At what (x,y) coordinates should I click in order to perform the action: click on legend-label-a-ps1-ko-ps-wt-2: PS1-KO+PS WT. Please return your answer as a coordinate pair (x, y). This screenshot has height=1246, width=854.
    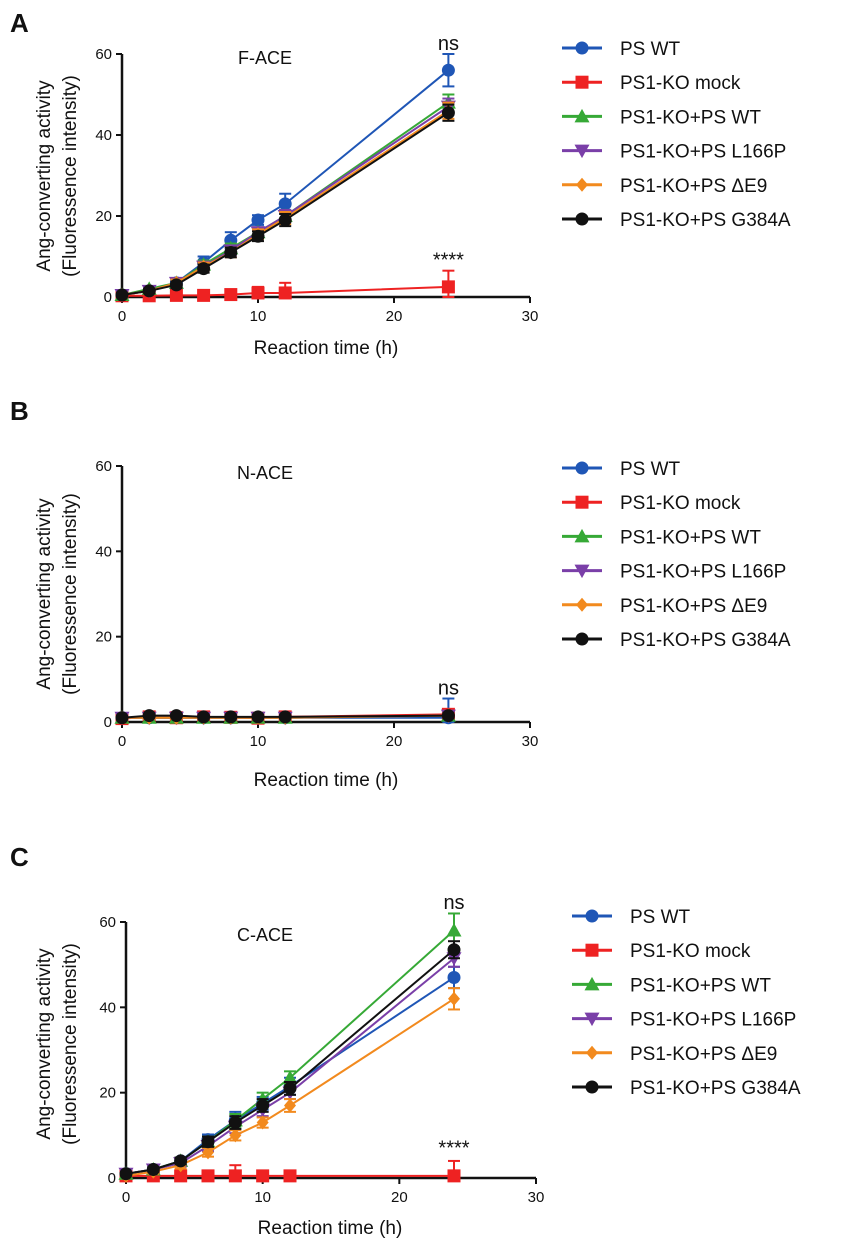
    Looking at the image, I should click on (690, 117).